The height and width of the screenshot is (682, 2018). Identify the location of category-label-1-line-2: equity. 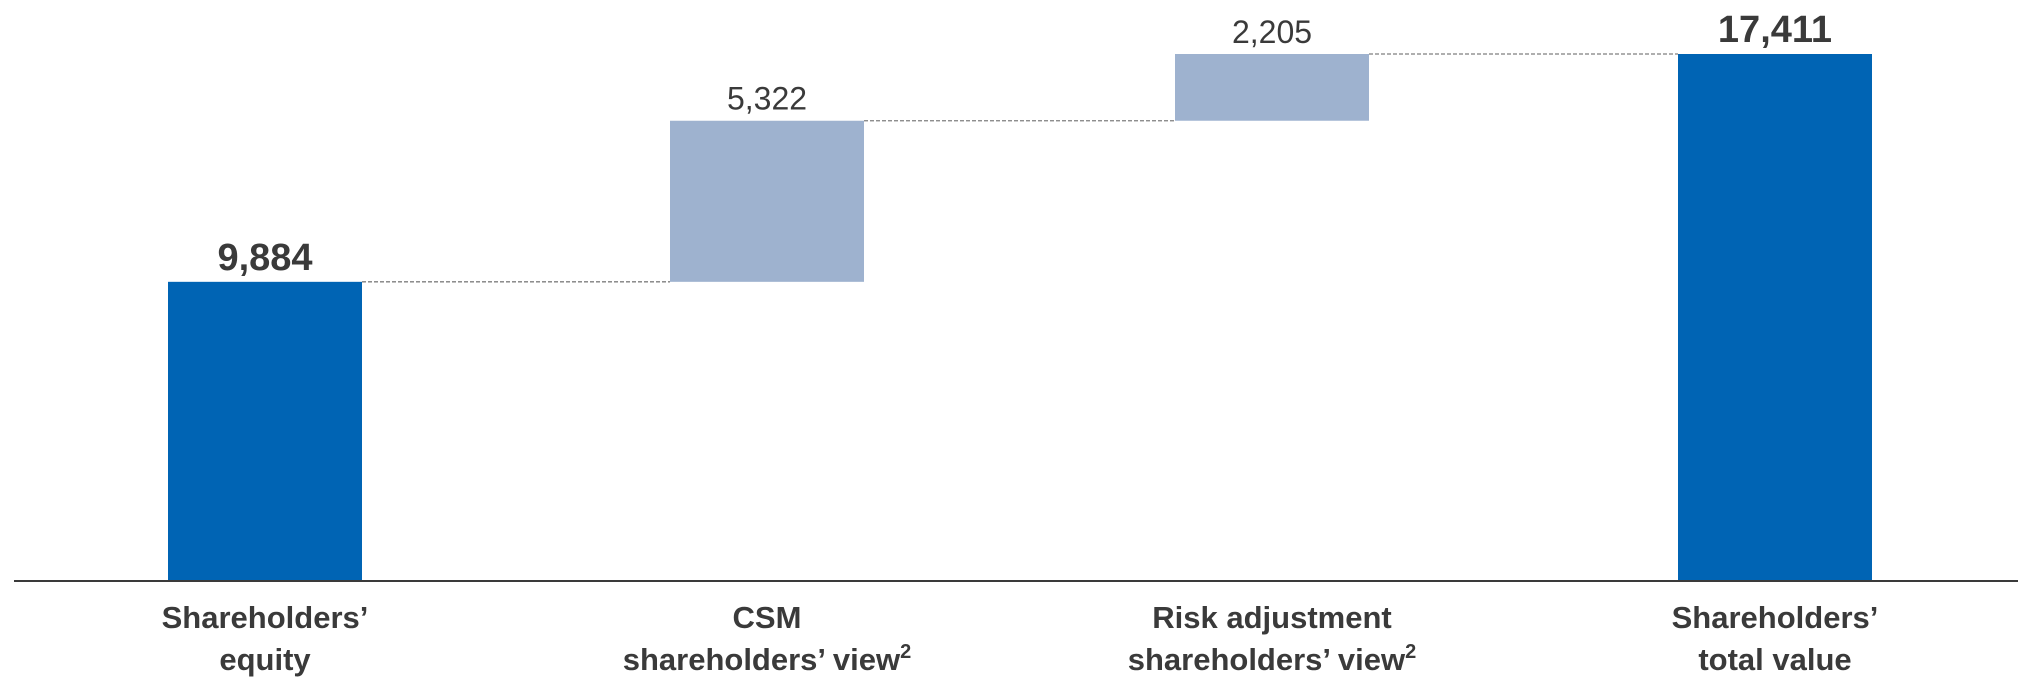
(265, 659).